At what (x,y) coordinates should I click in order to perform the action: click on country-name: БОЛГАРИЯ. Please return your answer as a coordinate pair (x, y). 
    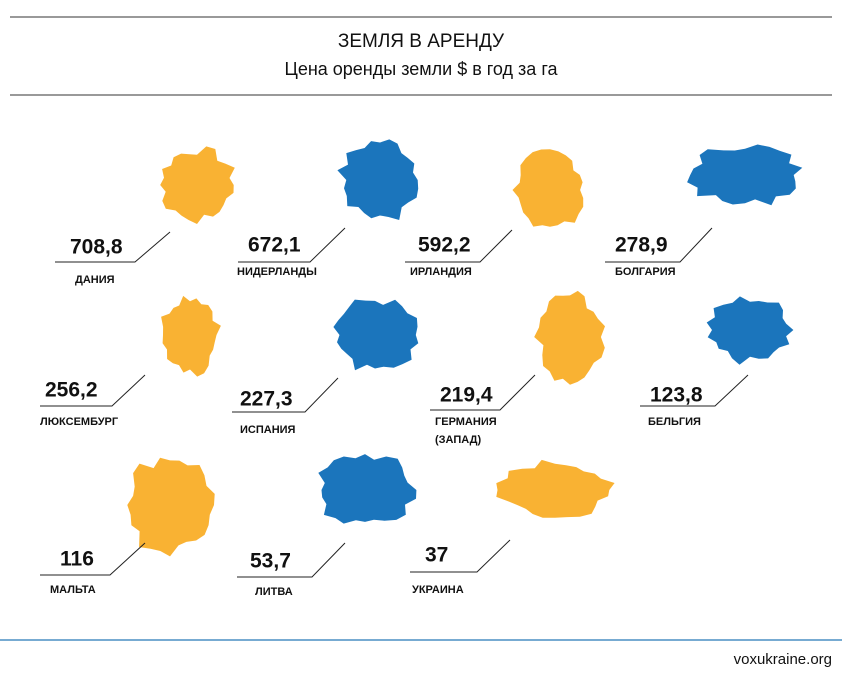
    Looking at the image, I should click on (645, 272).